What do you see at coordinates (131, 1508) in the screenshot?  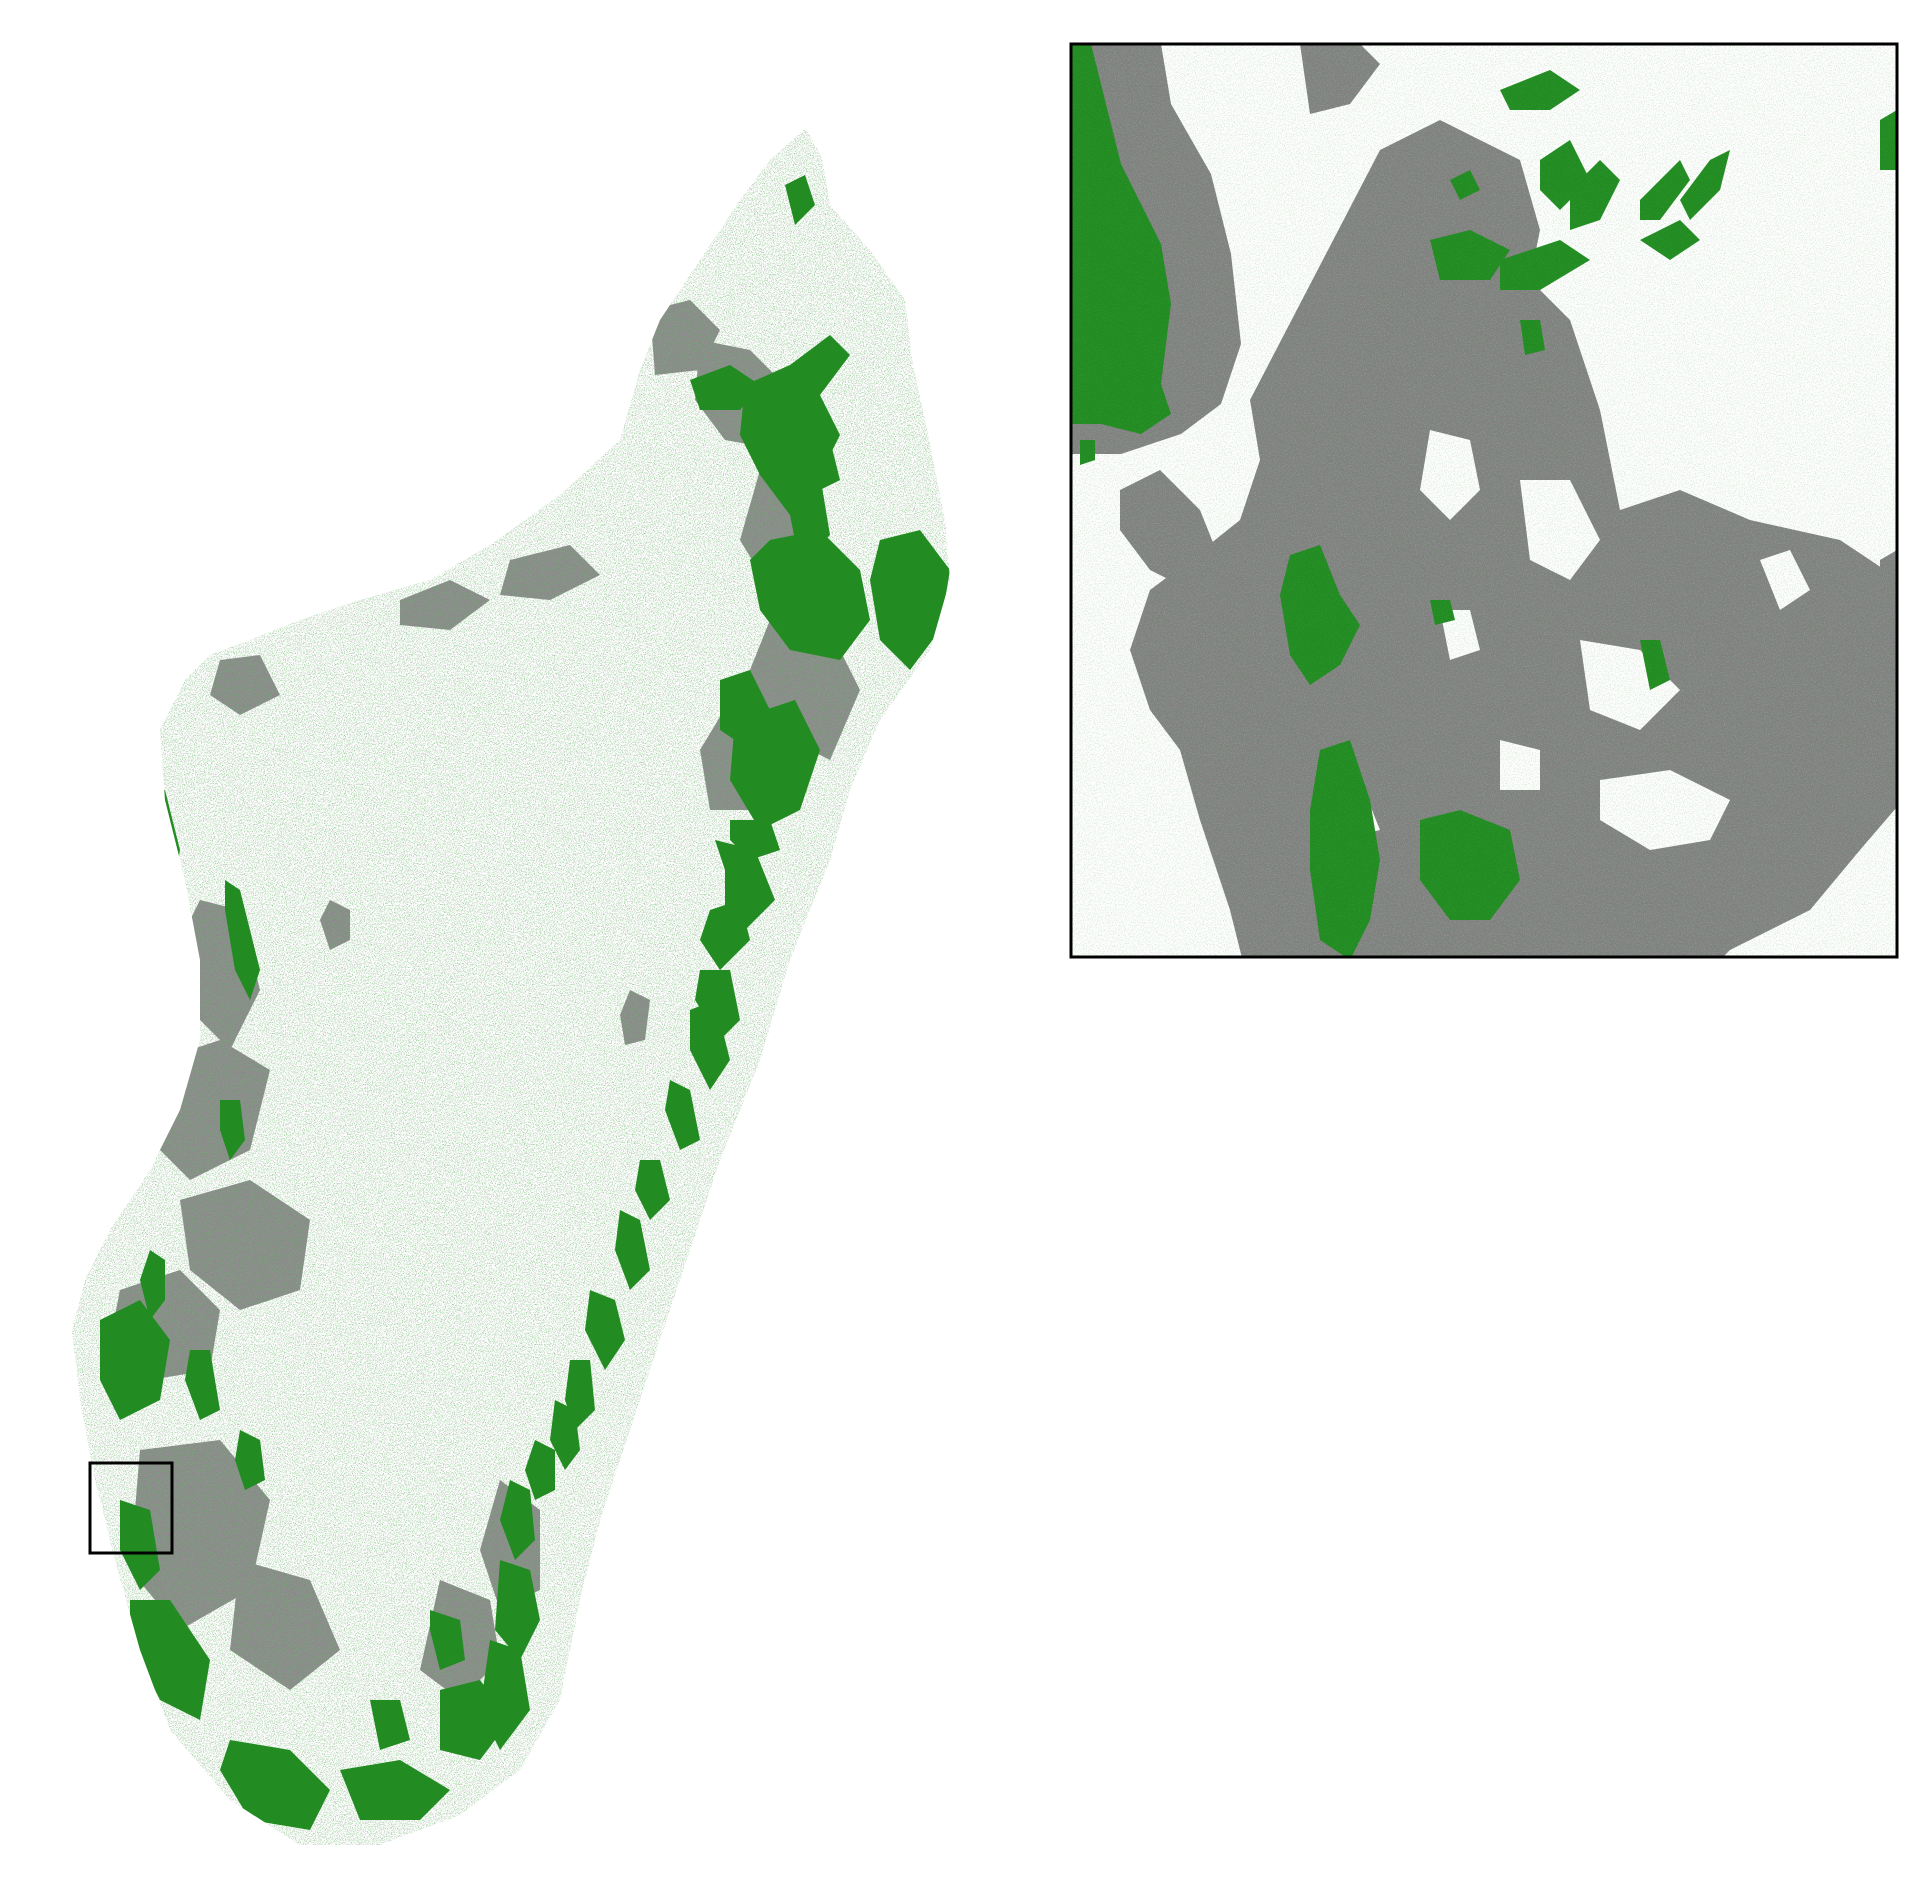 I see `locator-box` at bounding box center [131, 1508].